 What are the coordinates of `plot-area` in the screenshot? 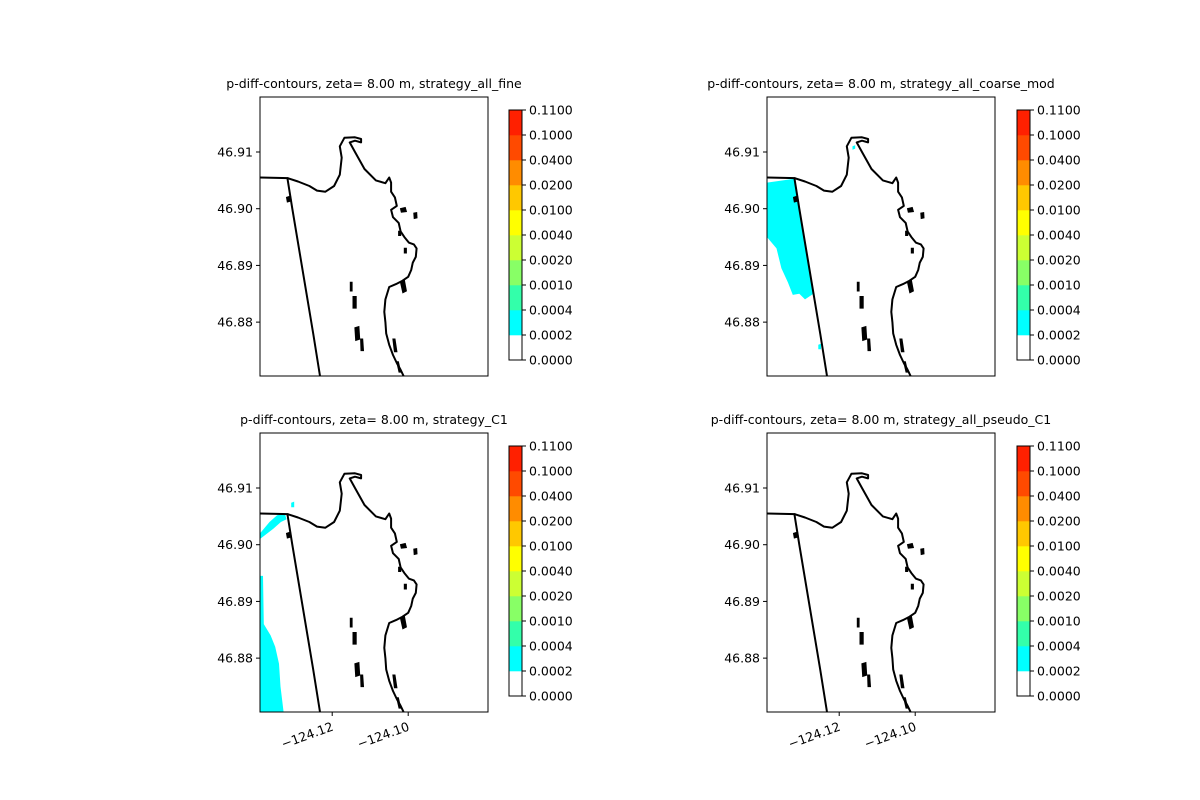 It's located at (846, 592).